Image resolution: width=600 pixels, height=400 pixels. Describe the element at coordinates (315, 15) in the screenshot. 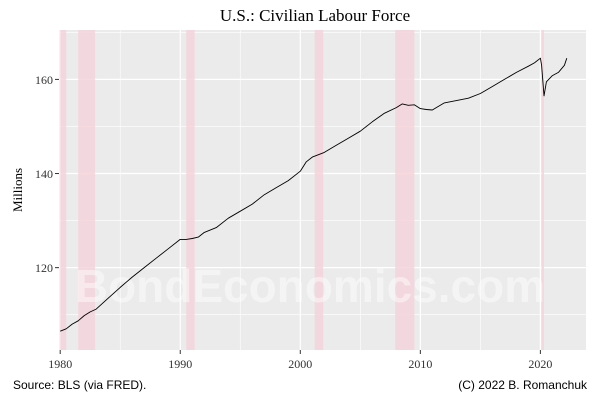

I see `chart-title: U.S.: Civilian Labour Force` at that location.